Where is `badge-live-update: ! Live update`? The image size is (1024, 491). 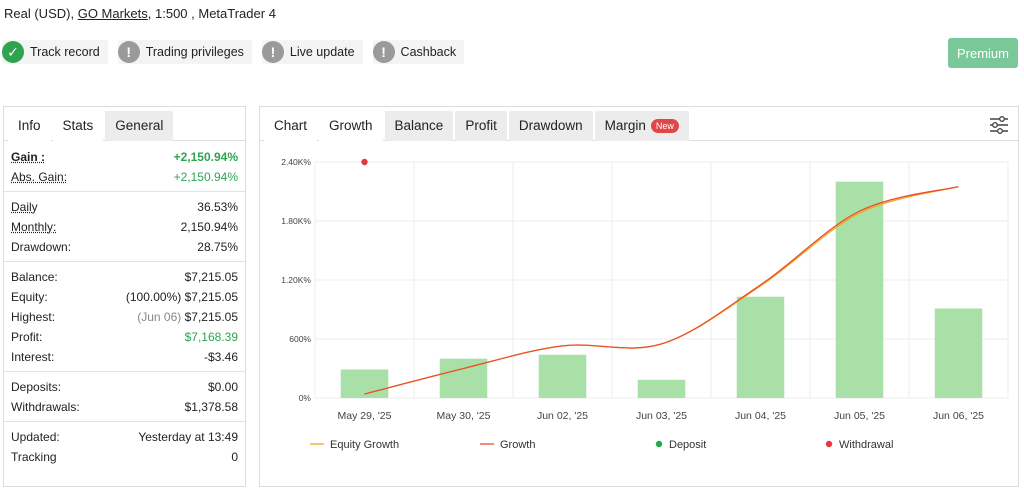
badge-live-update: ! Live update is located at coordinates (312, 52).